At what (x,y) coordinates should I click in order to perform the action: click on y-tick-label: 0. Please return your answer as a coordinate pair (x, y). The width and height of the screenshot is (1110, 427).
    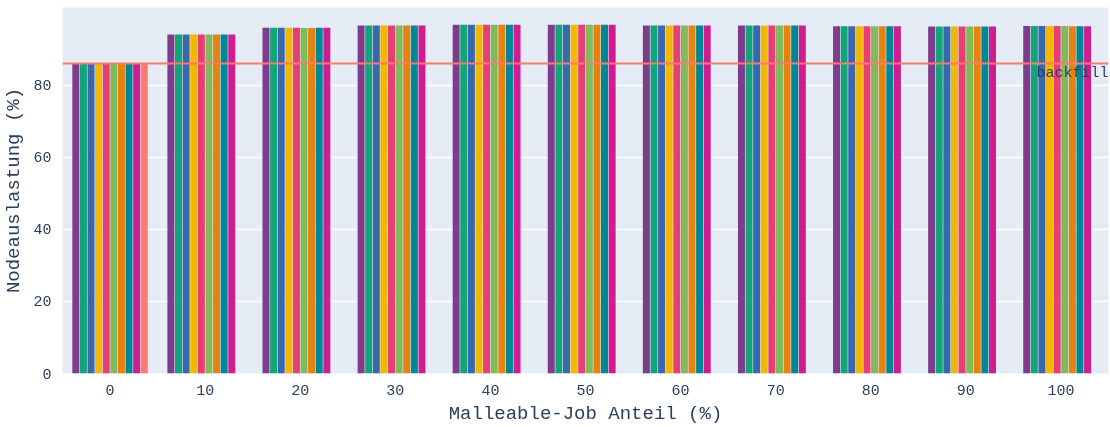
    Looking at the image, I should click on (47, 375).